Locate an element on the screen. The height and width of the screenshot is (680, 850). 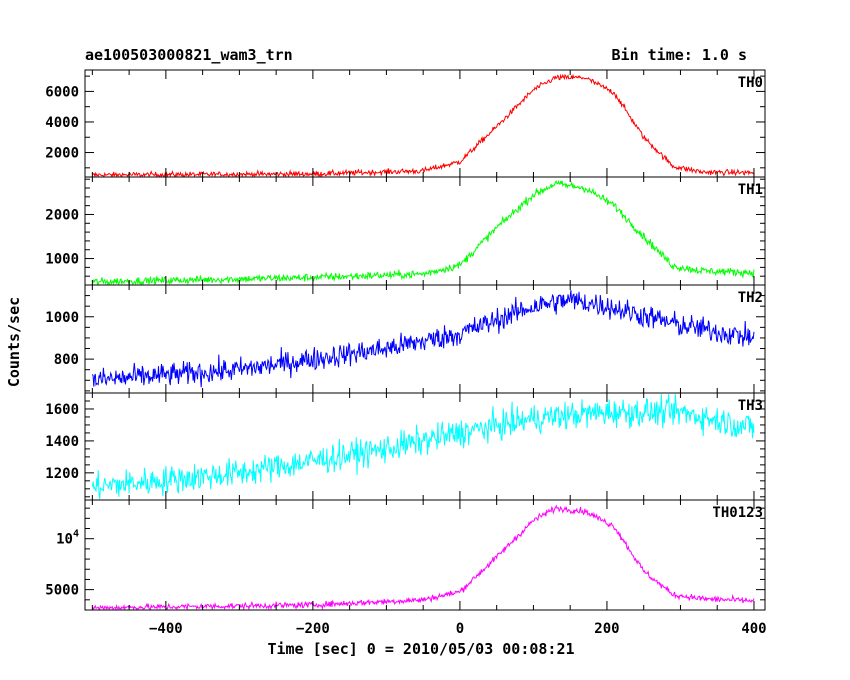
series-line-th3 is located at coordinates (423, 446).